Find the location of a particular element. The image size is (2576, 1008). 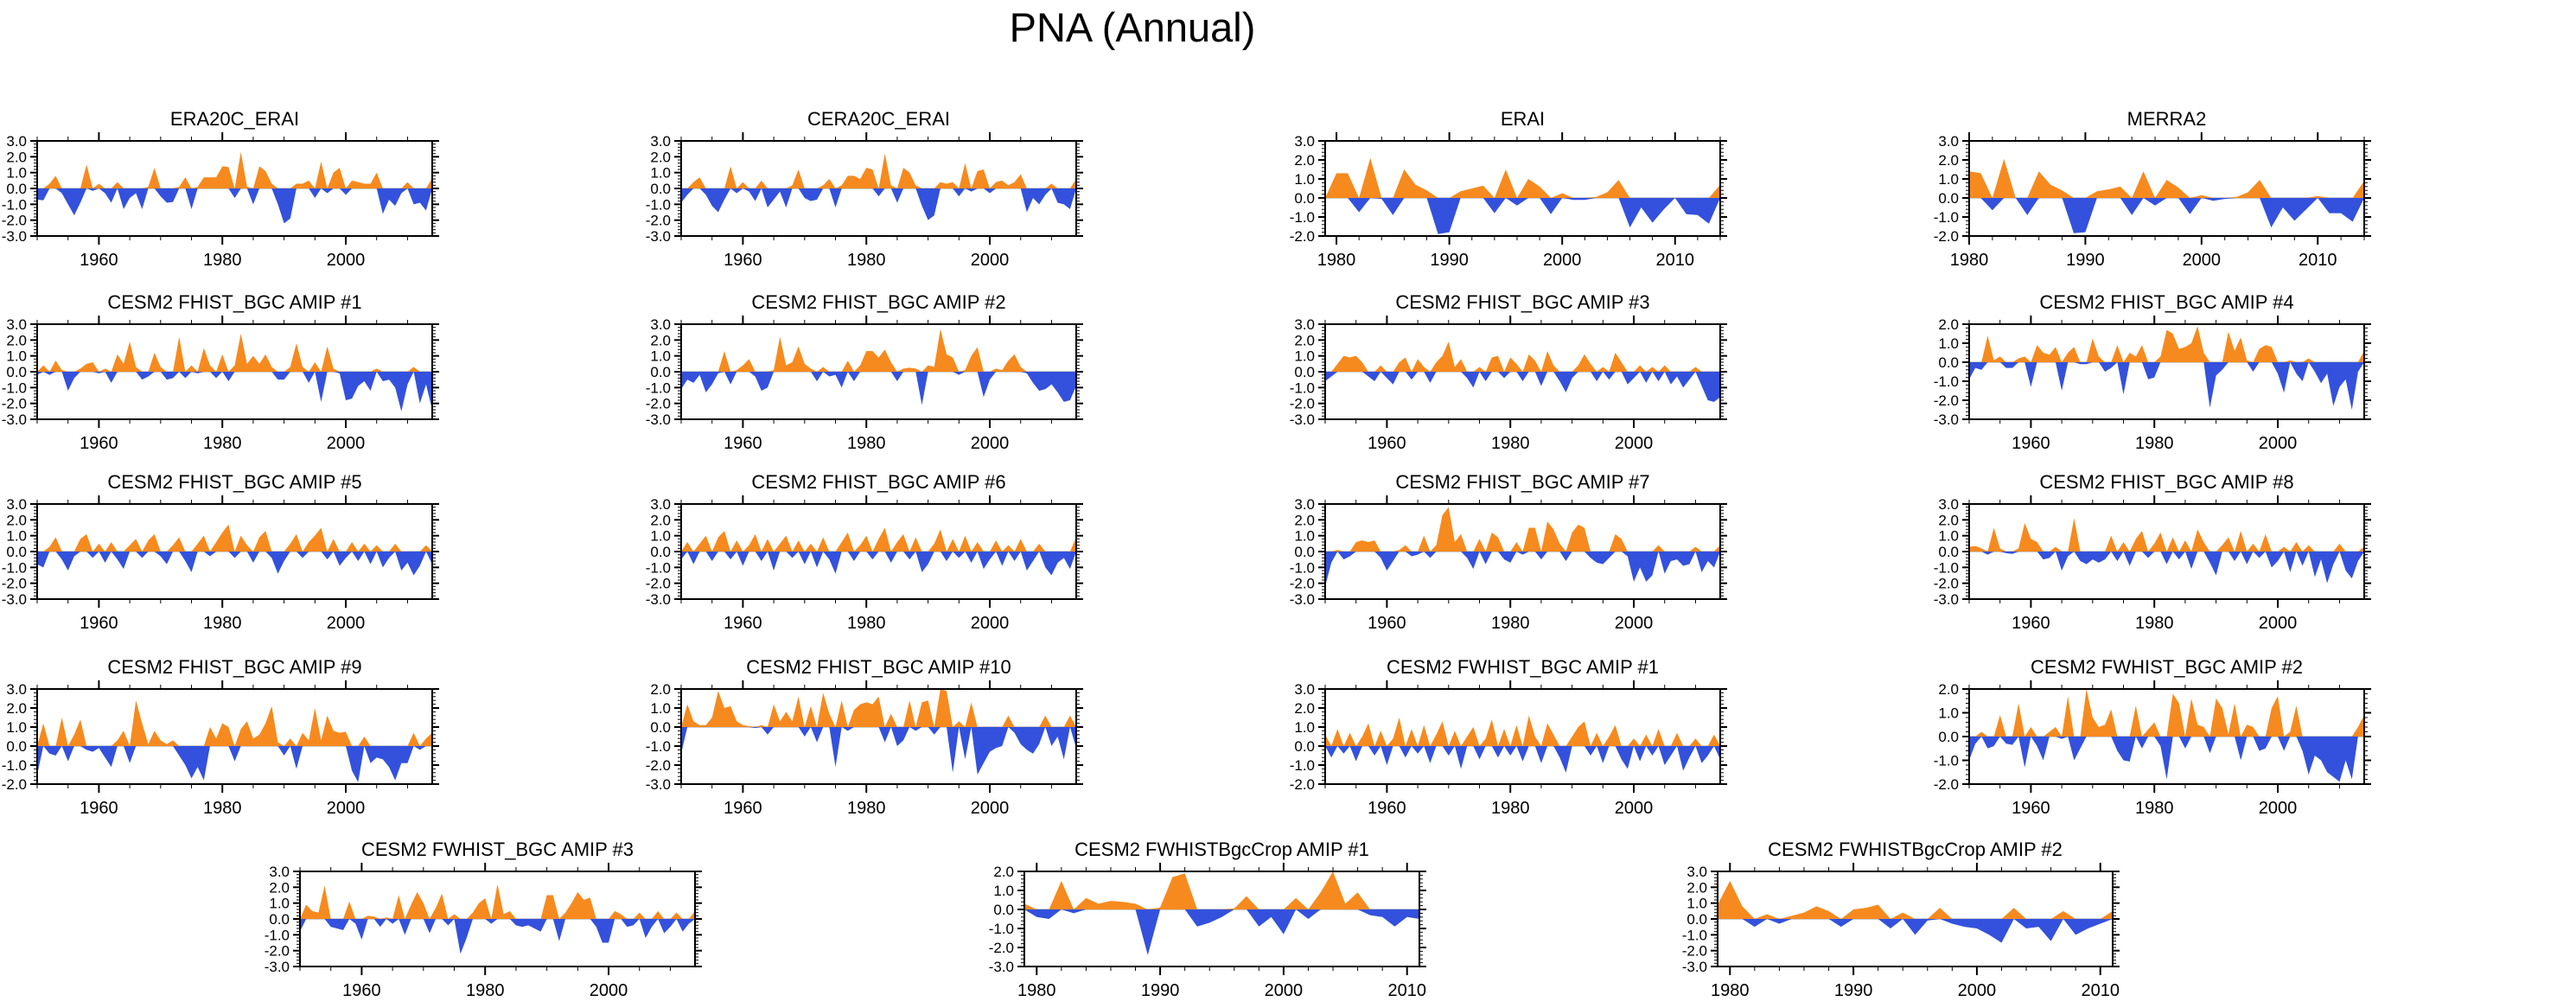

panel-title: ERAI is located at coordinates (1523, 119).